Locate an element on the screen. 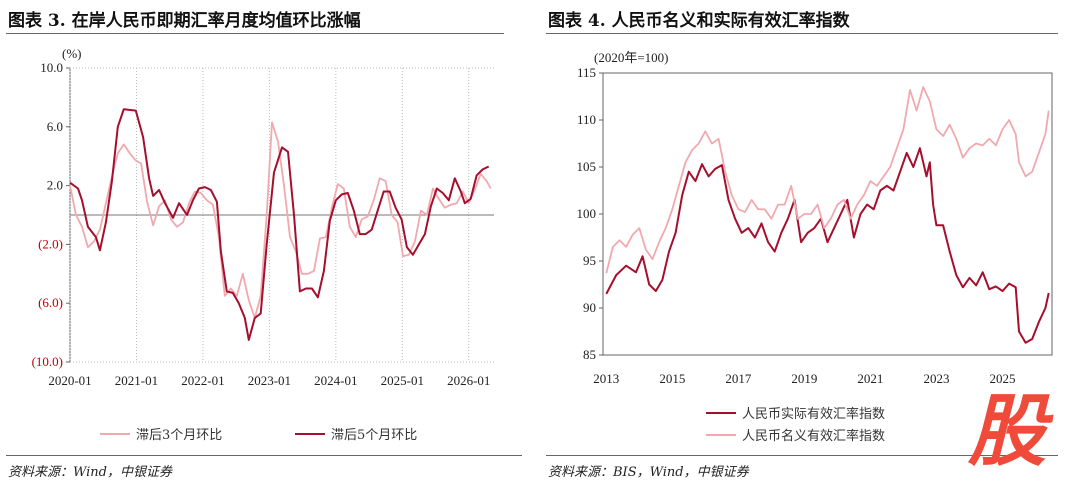 This screenshot has width=1080, height=485. y-tick-label: (6.0) is located at coordinates (50, 302).